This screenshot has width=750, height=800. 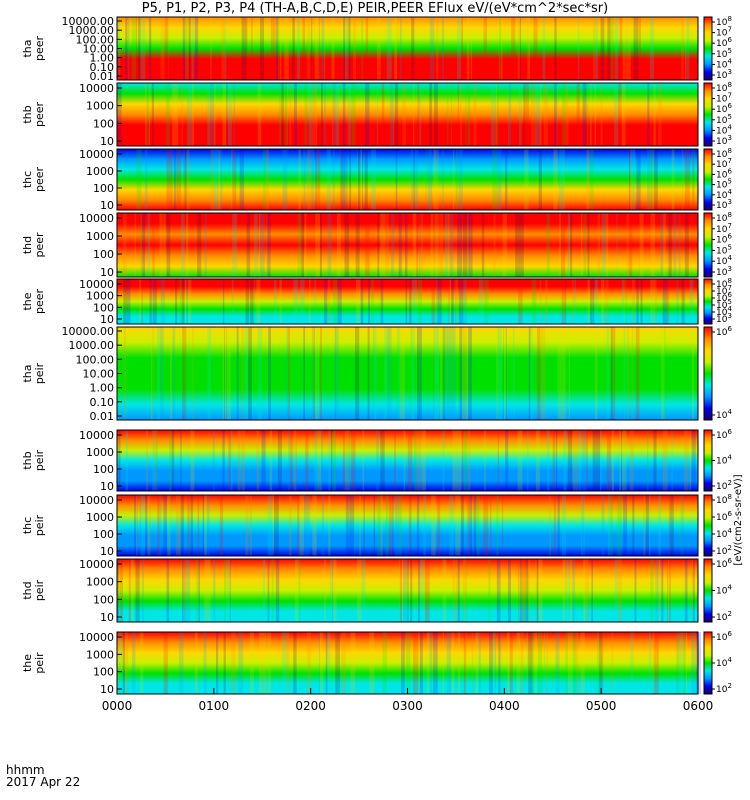 What do you see at coordinates (708, 460) in the screenshot?
I see `colorbar-thb-peir` at bounding box center [708, 460].